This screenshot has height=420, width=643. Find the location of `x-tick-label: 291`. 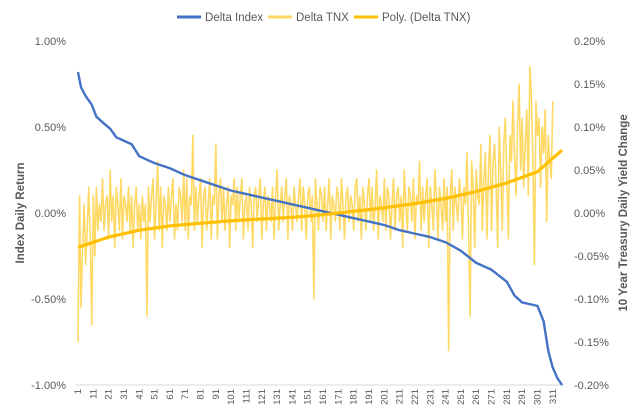

x-tick-label: 291 is located at coordinates (522, 397).